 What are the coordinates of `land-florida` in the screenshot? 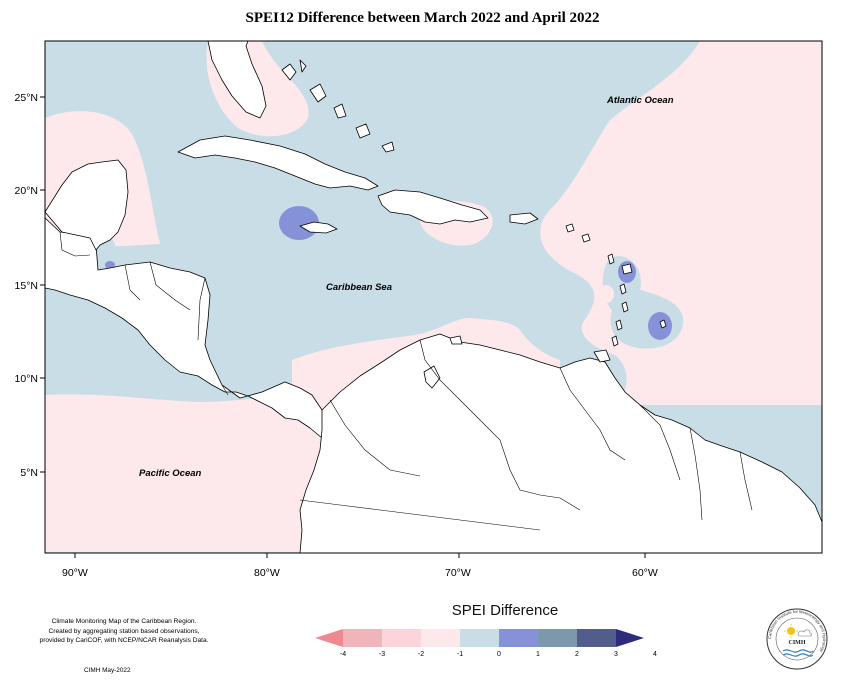 It's located at (237, 80).